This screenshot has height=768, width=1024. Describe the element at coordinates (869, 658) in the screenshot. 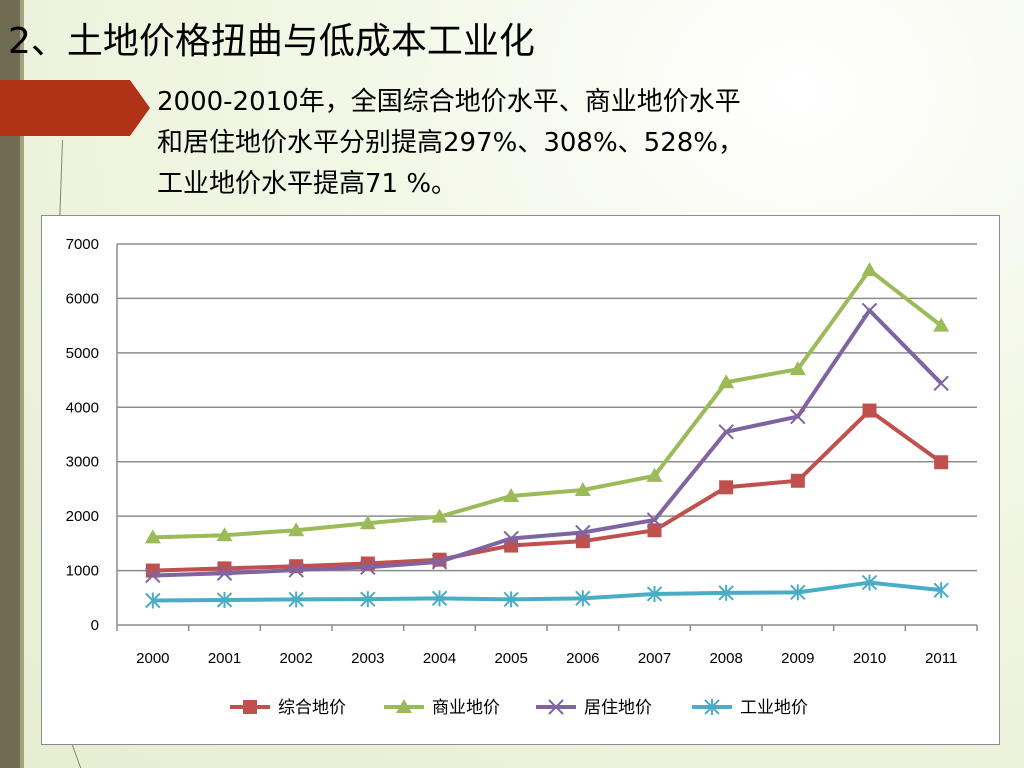

I see `x-tick-label: 2010` at that location.